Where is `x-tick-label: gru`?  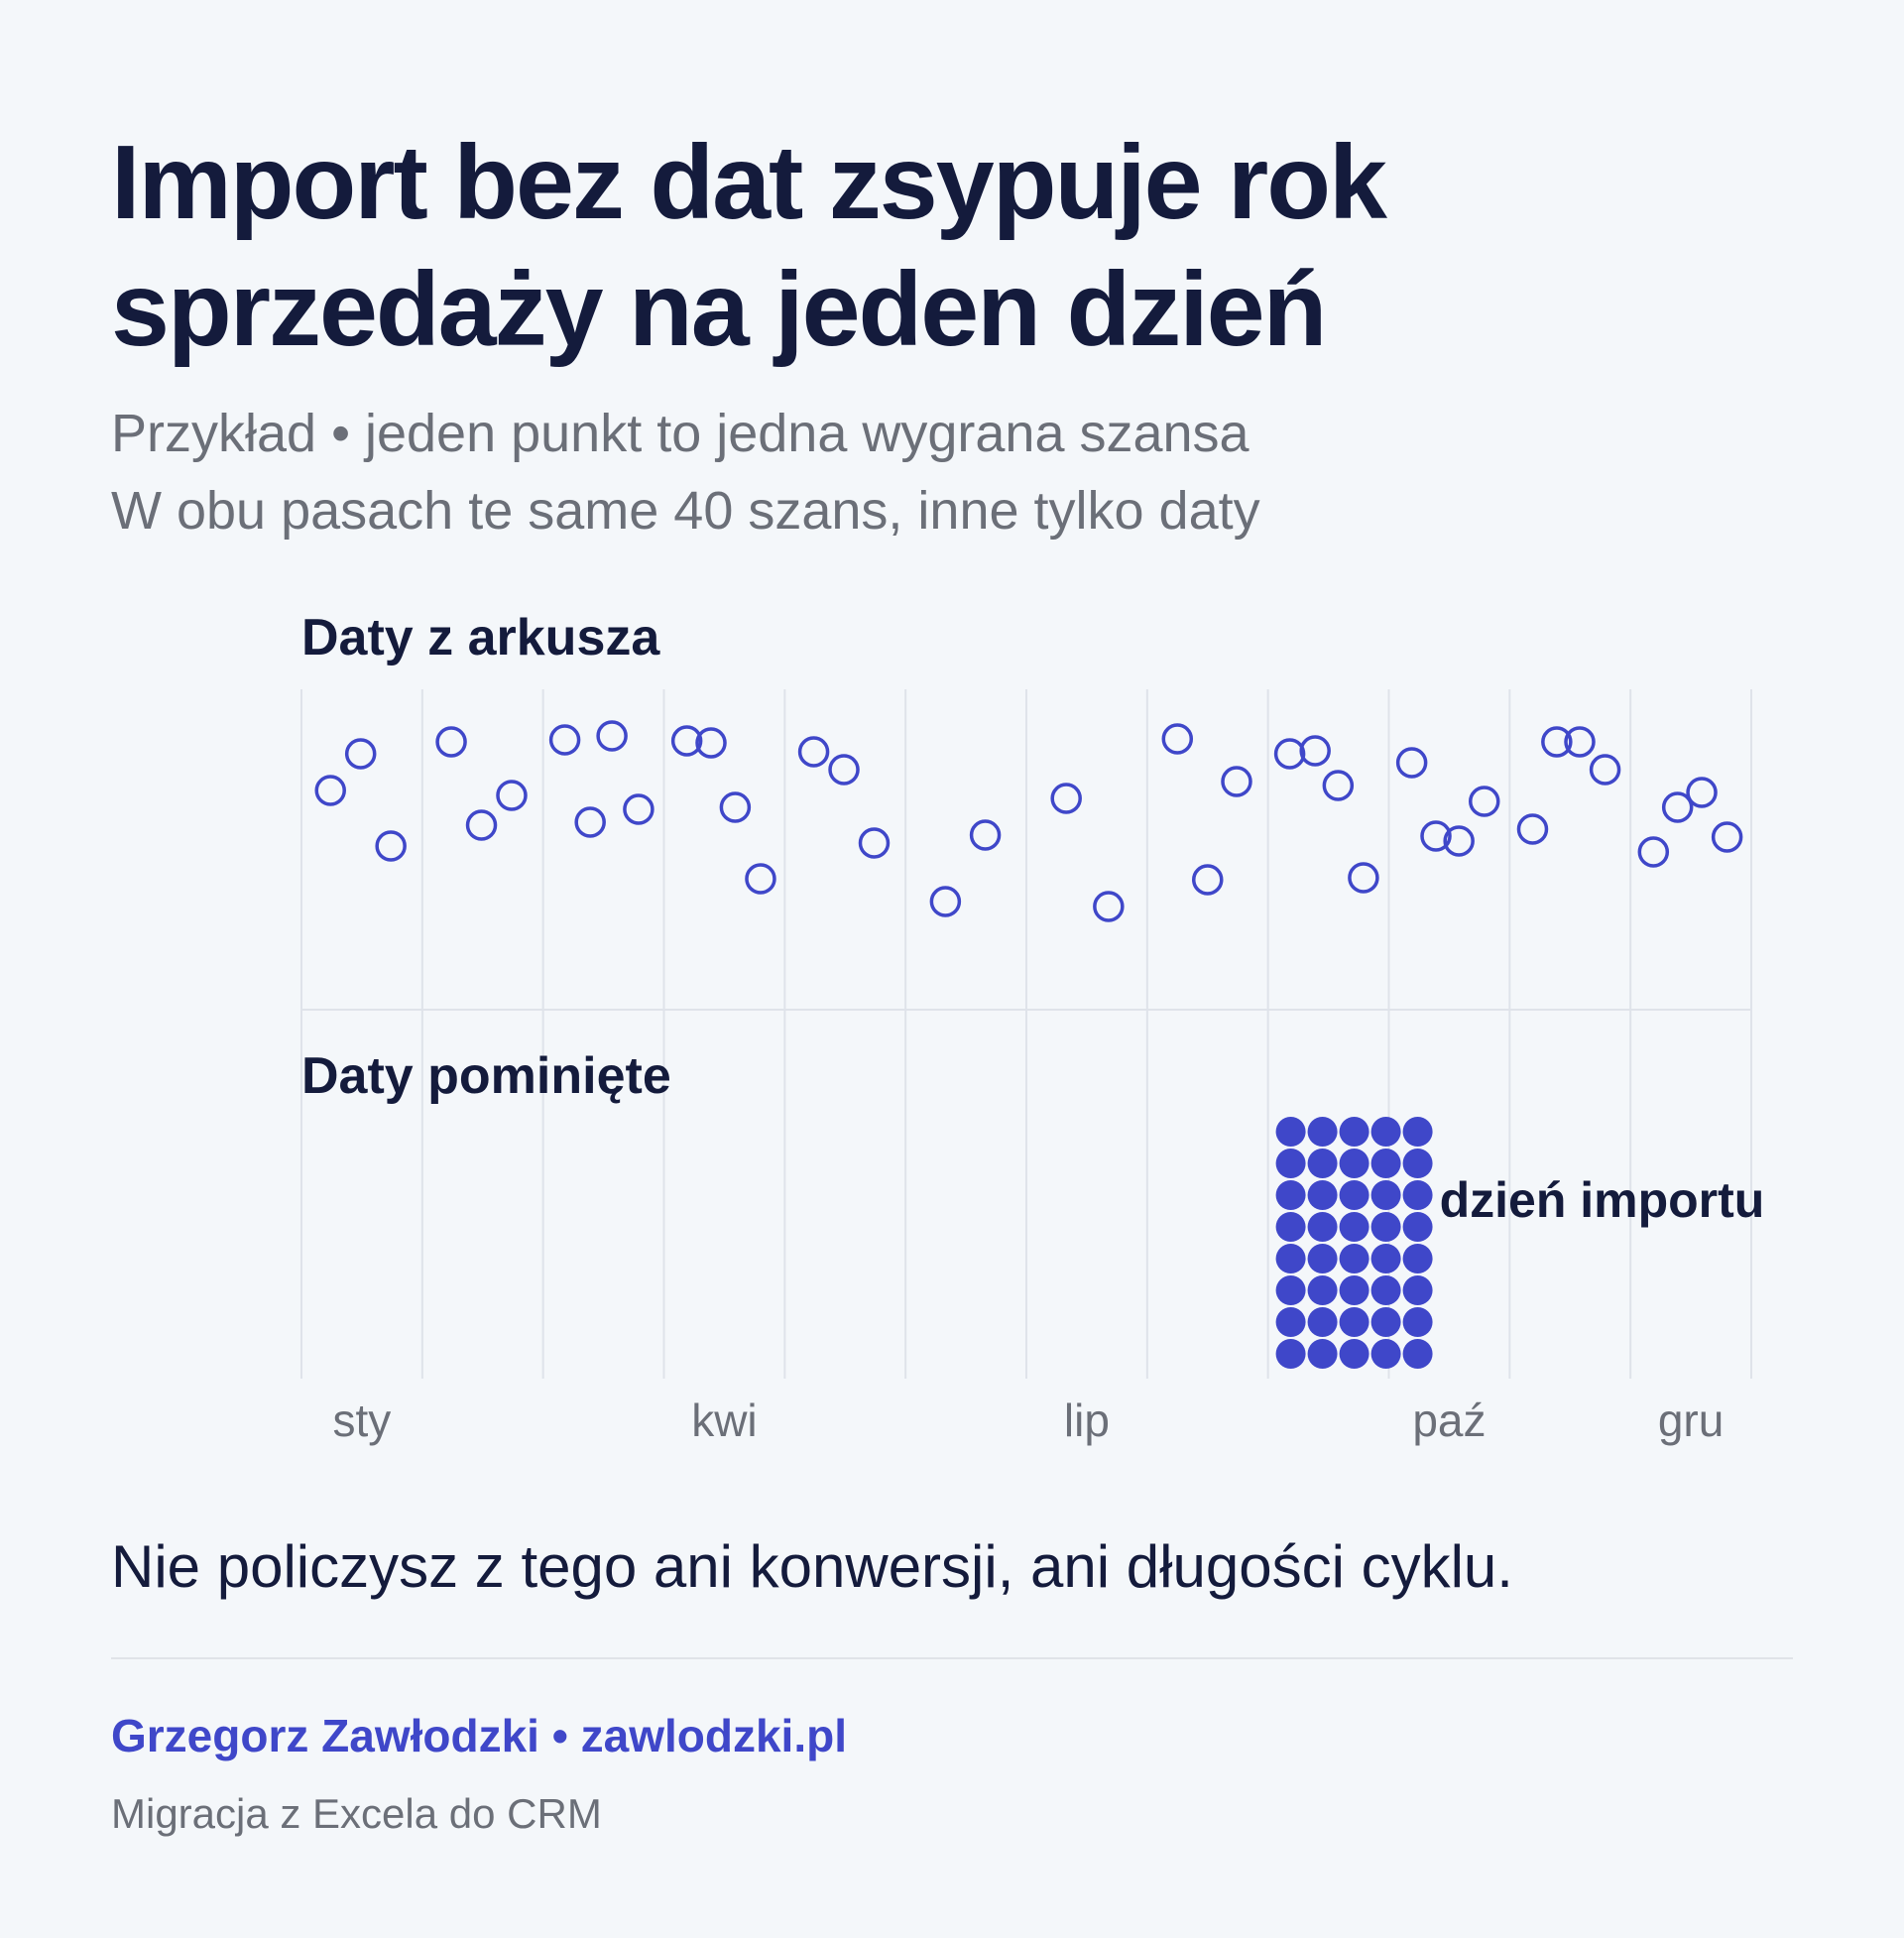 x-tick-label: gru is located at coordinates (1691, 1420).